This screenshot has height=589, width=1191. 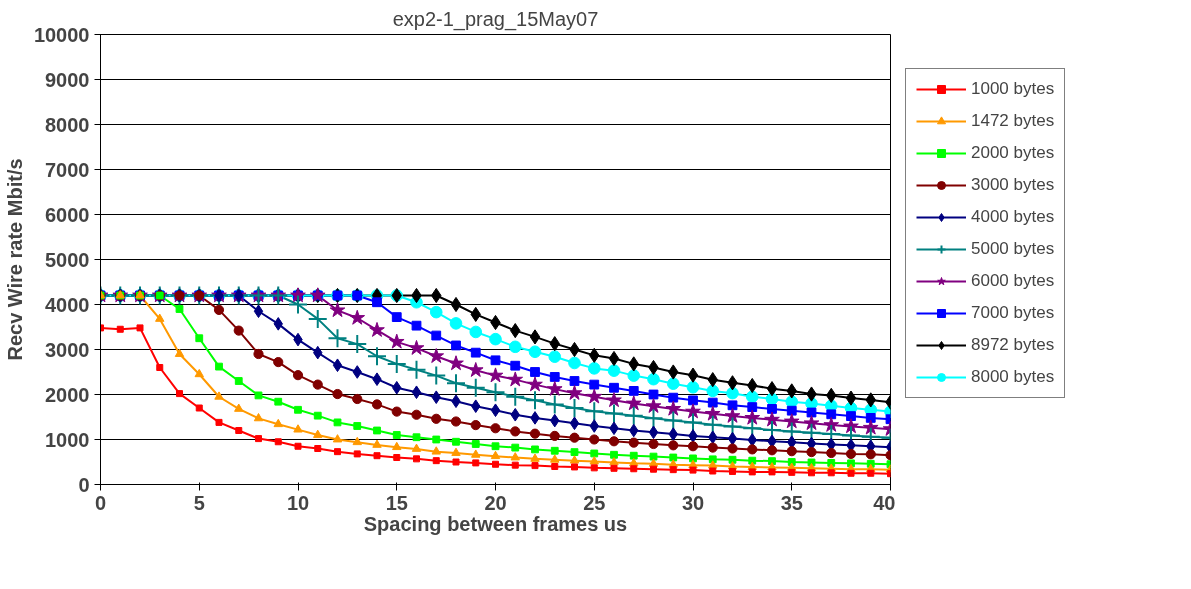 I want to click on legend-label: 7000 bytes, so click(x=1013, y=312).